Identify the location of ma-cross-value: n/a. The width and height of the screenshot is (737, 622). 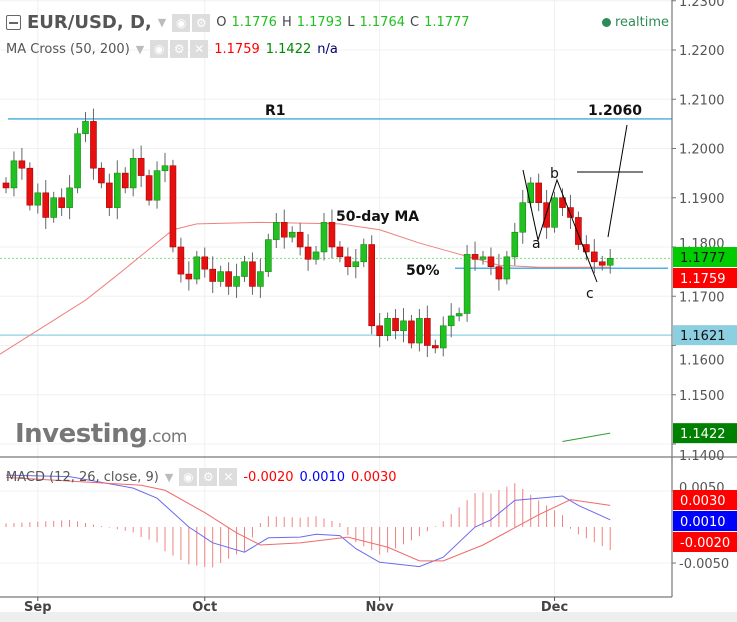
(327, 49).